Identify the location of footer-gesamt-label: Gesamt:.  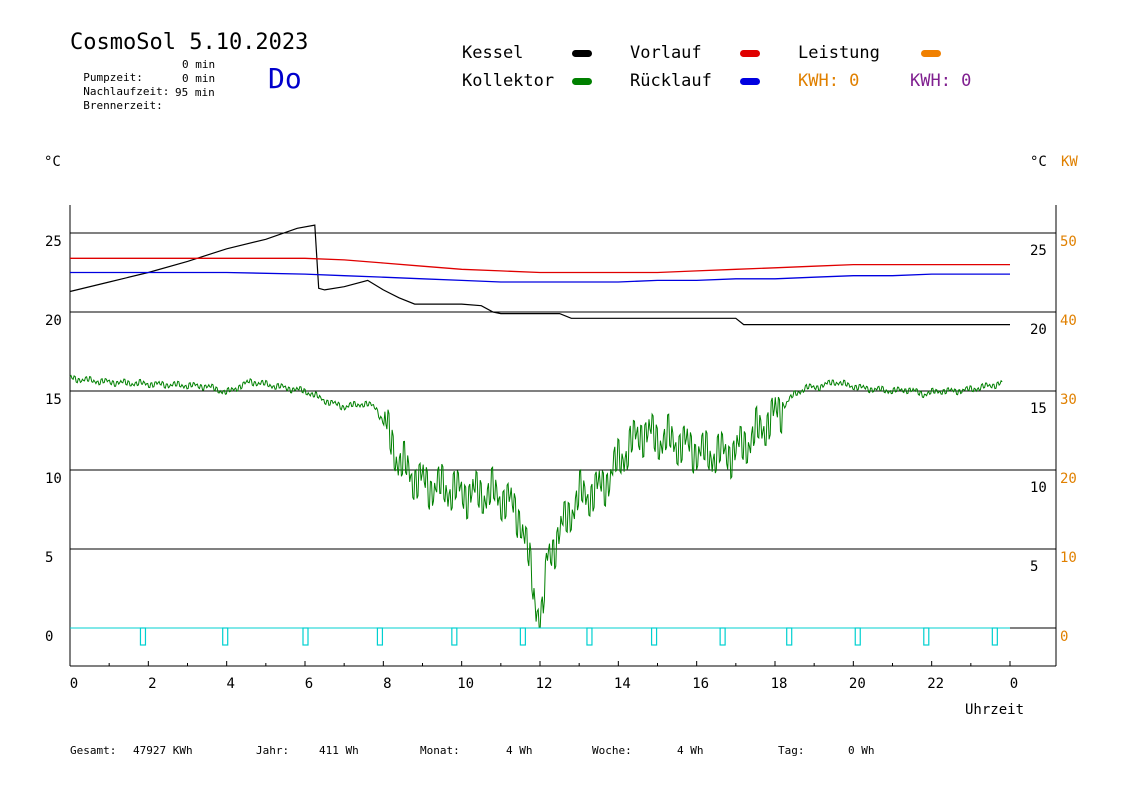
(93, 750).